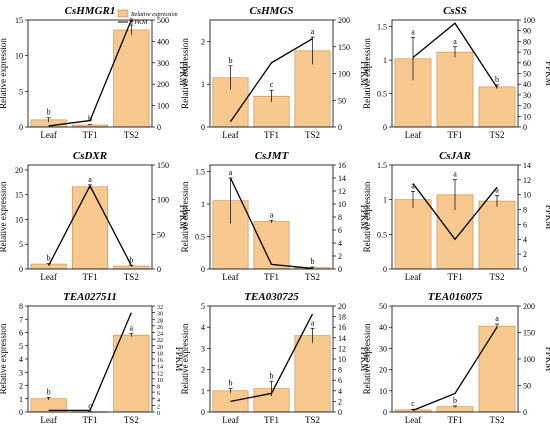 The width and height of the screenshot is (550, 429). I want to click on left-tick-label: 8, so click(21, 306).